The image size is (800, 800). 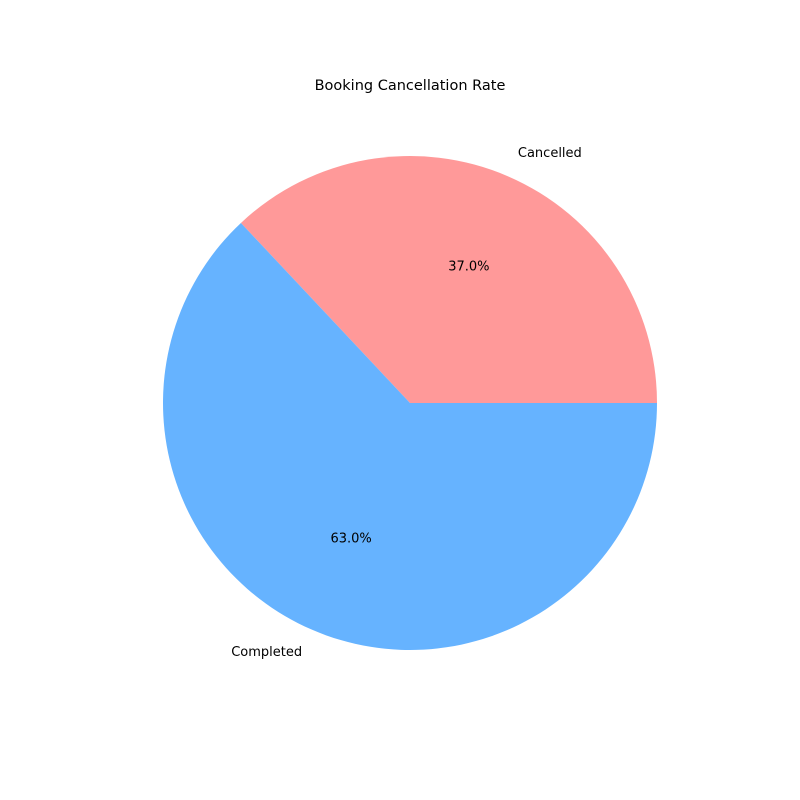 What do you see at coordinates (410, 86) in the screenshot?
I see `chart-title: Booking Cancellation Rate` at bounding box center [410, 86].